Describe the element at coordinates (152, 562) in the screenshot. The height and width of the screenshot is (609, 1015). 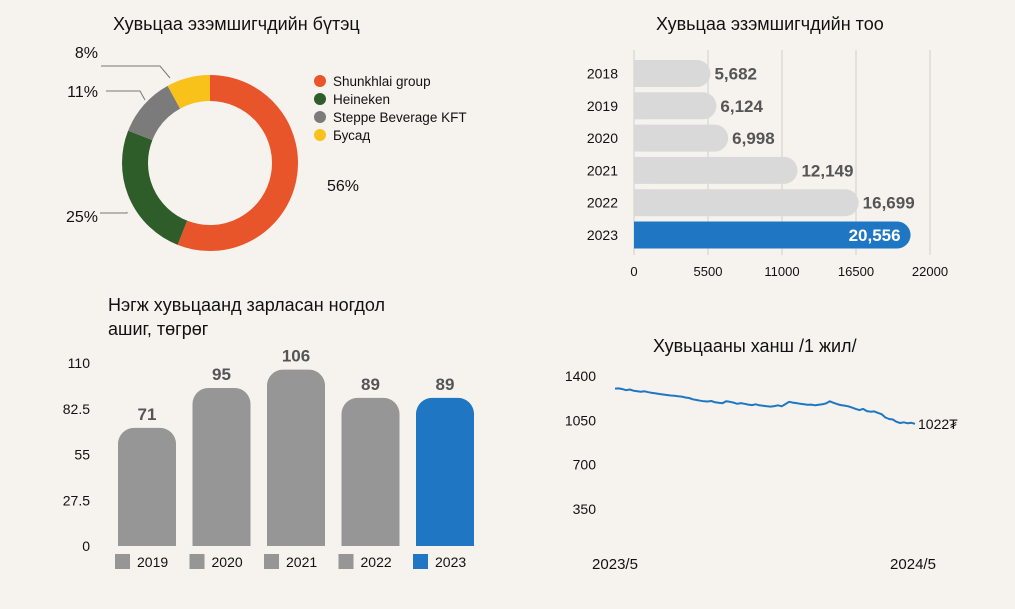
I see `dividend-legend-label-2019: 2019` at that location.